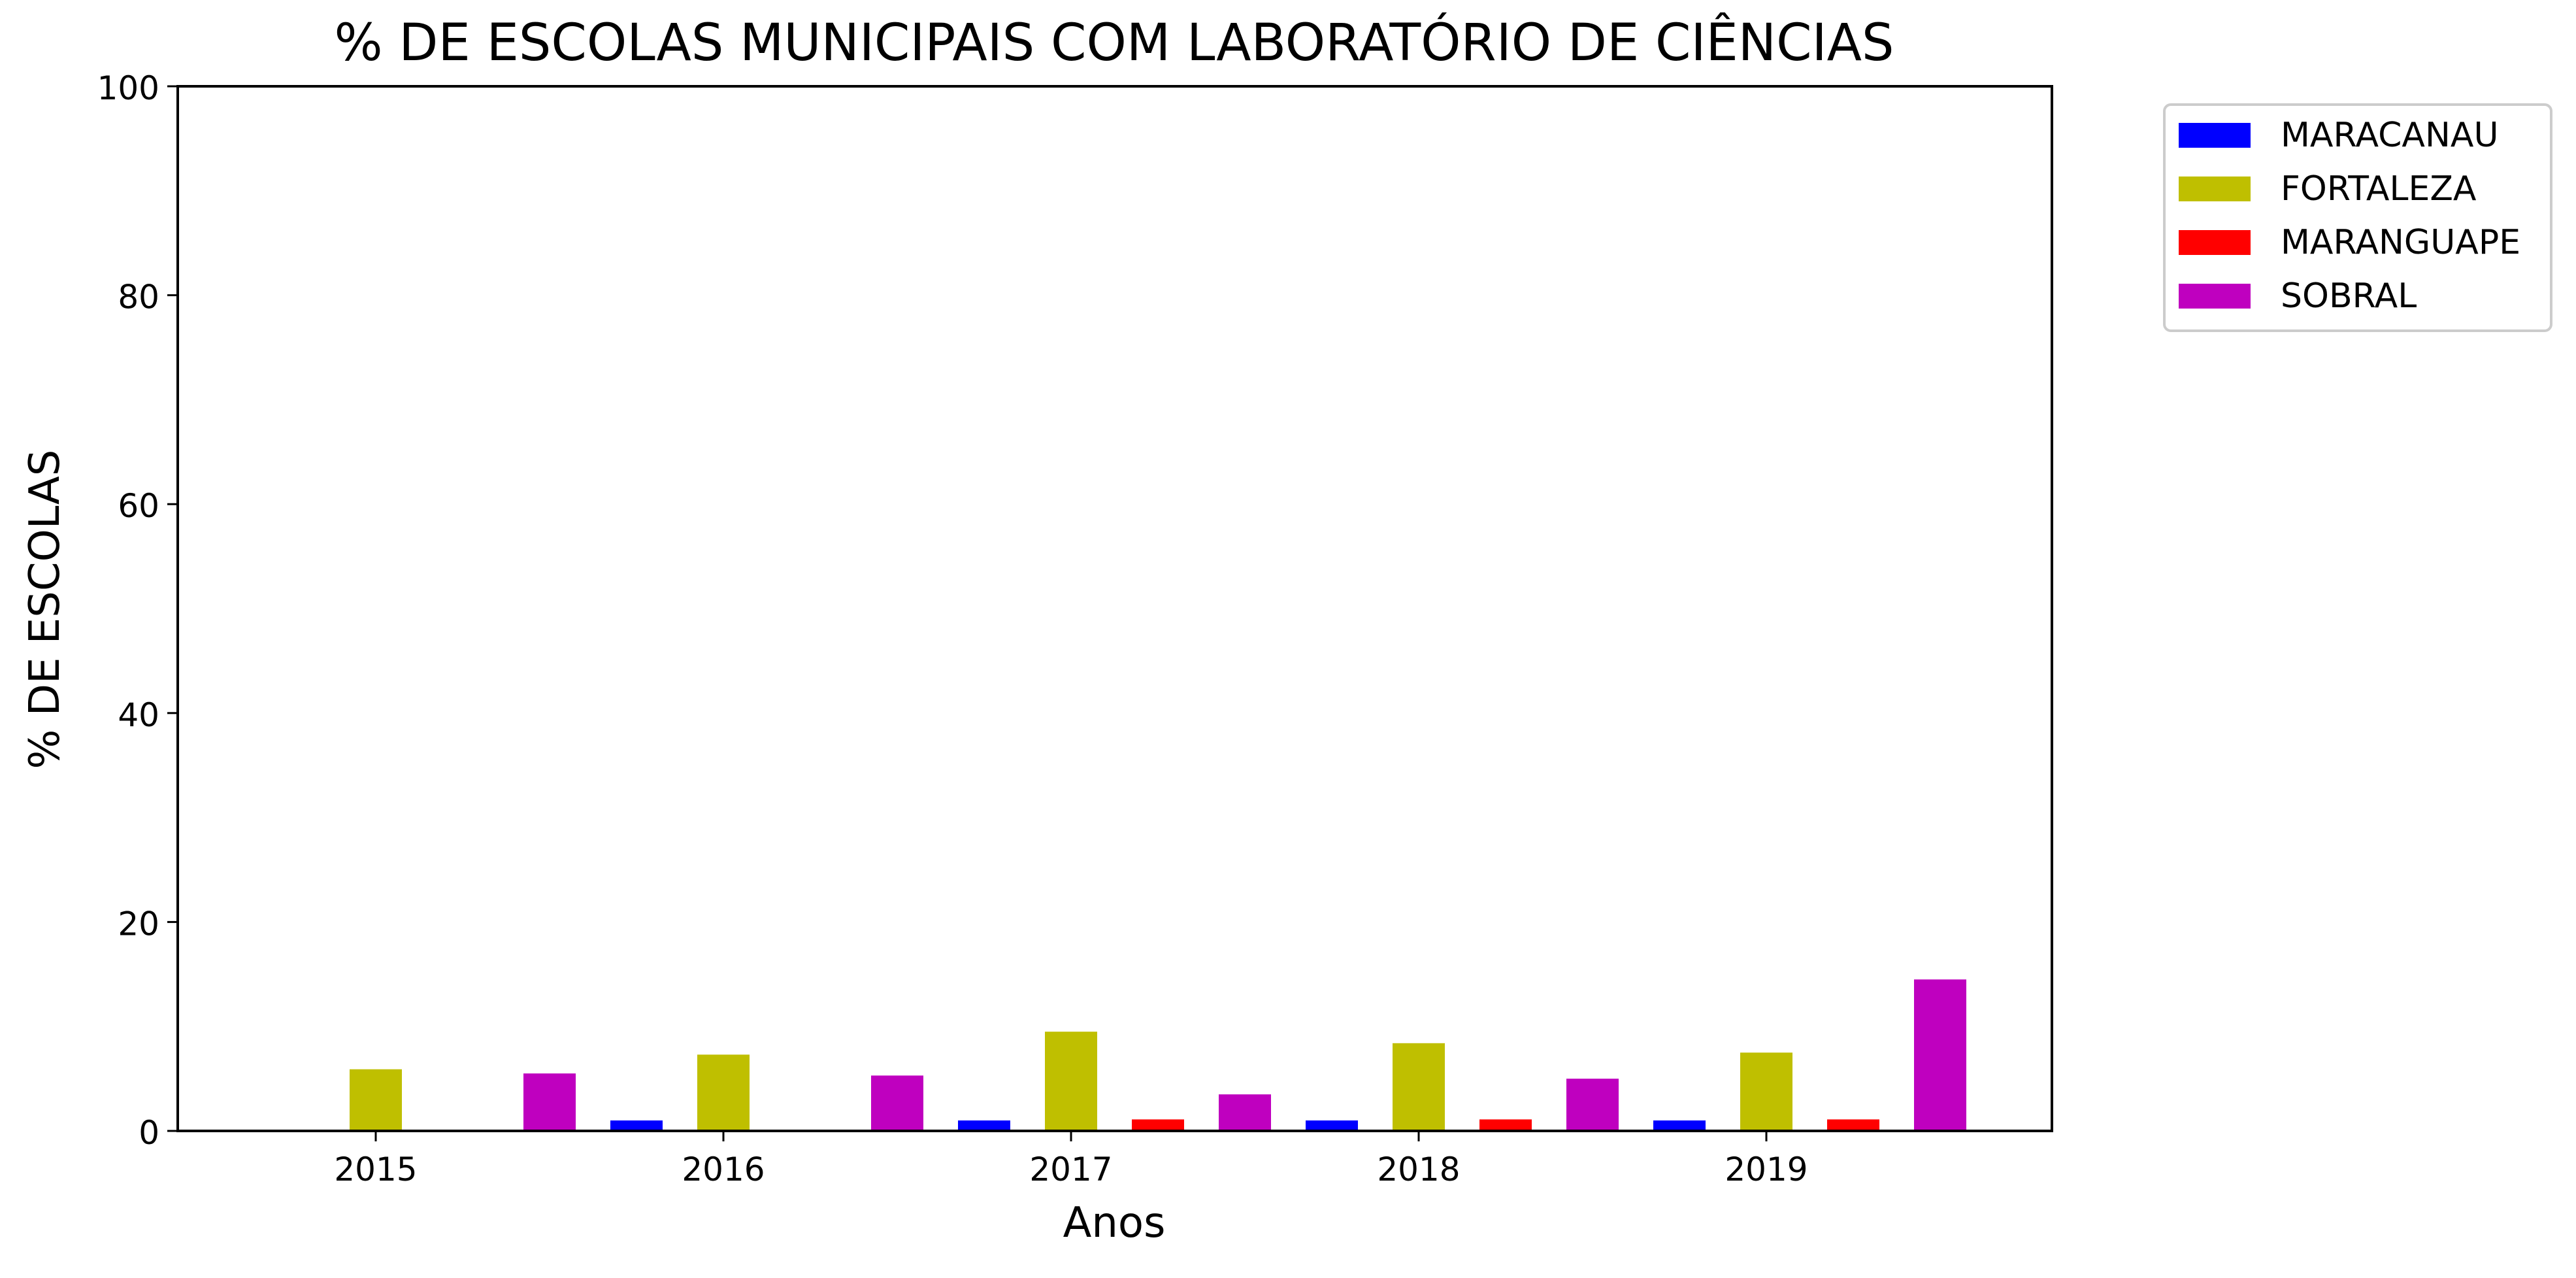 The image size is (2576, 1278). What do you see at coordinates (723, 1169) in the screenshot?
I see `x-tick-label: 2016` at bounding box center [723, 1169].